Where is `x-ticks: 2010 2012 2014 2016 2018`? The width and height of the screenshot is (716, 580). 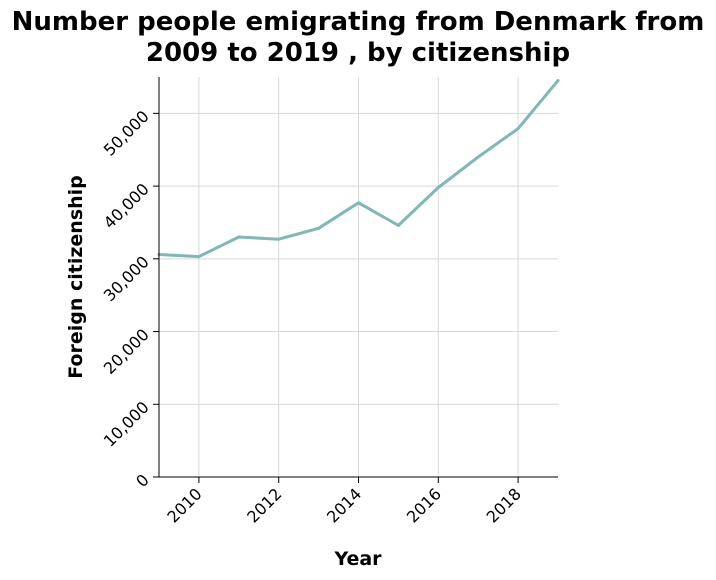 x-ticks: 2010 2012 2014 2016 2018 is located at coordinates (344, 502).